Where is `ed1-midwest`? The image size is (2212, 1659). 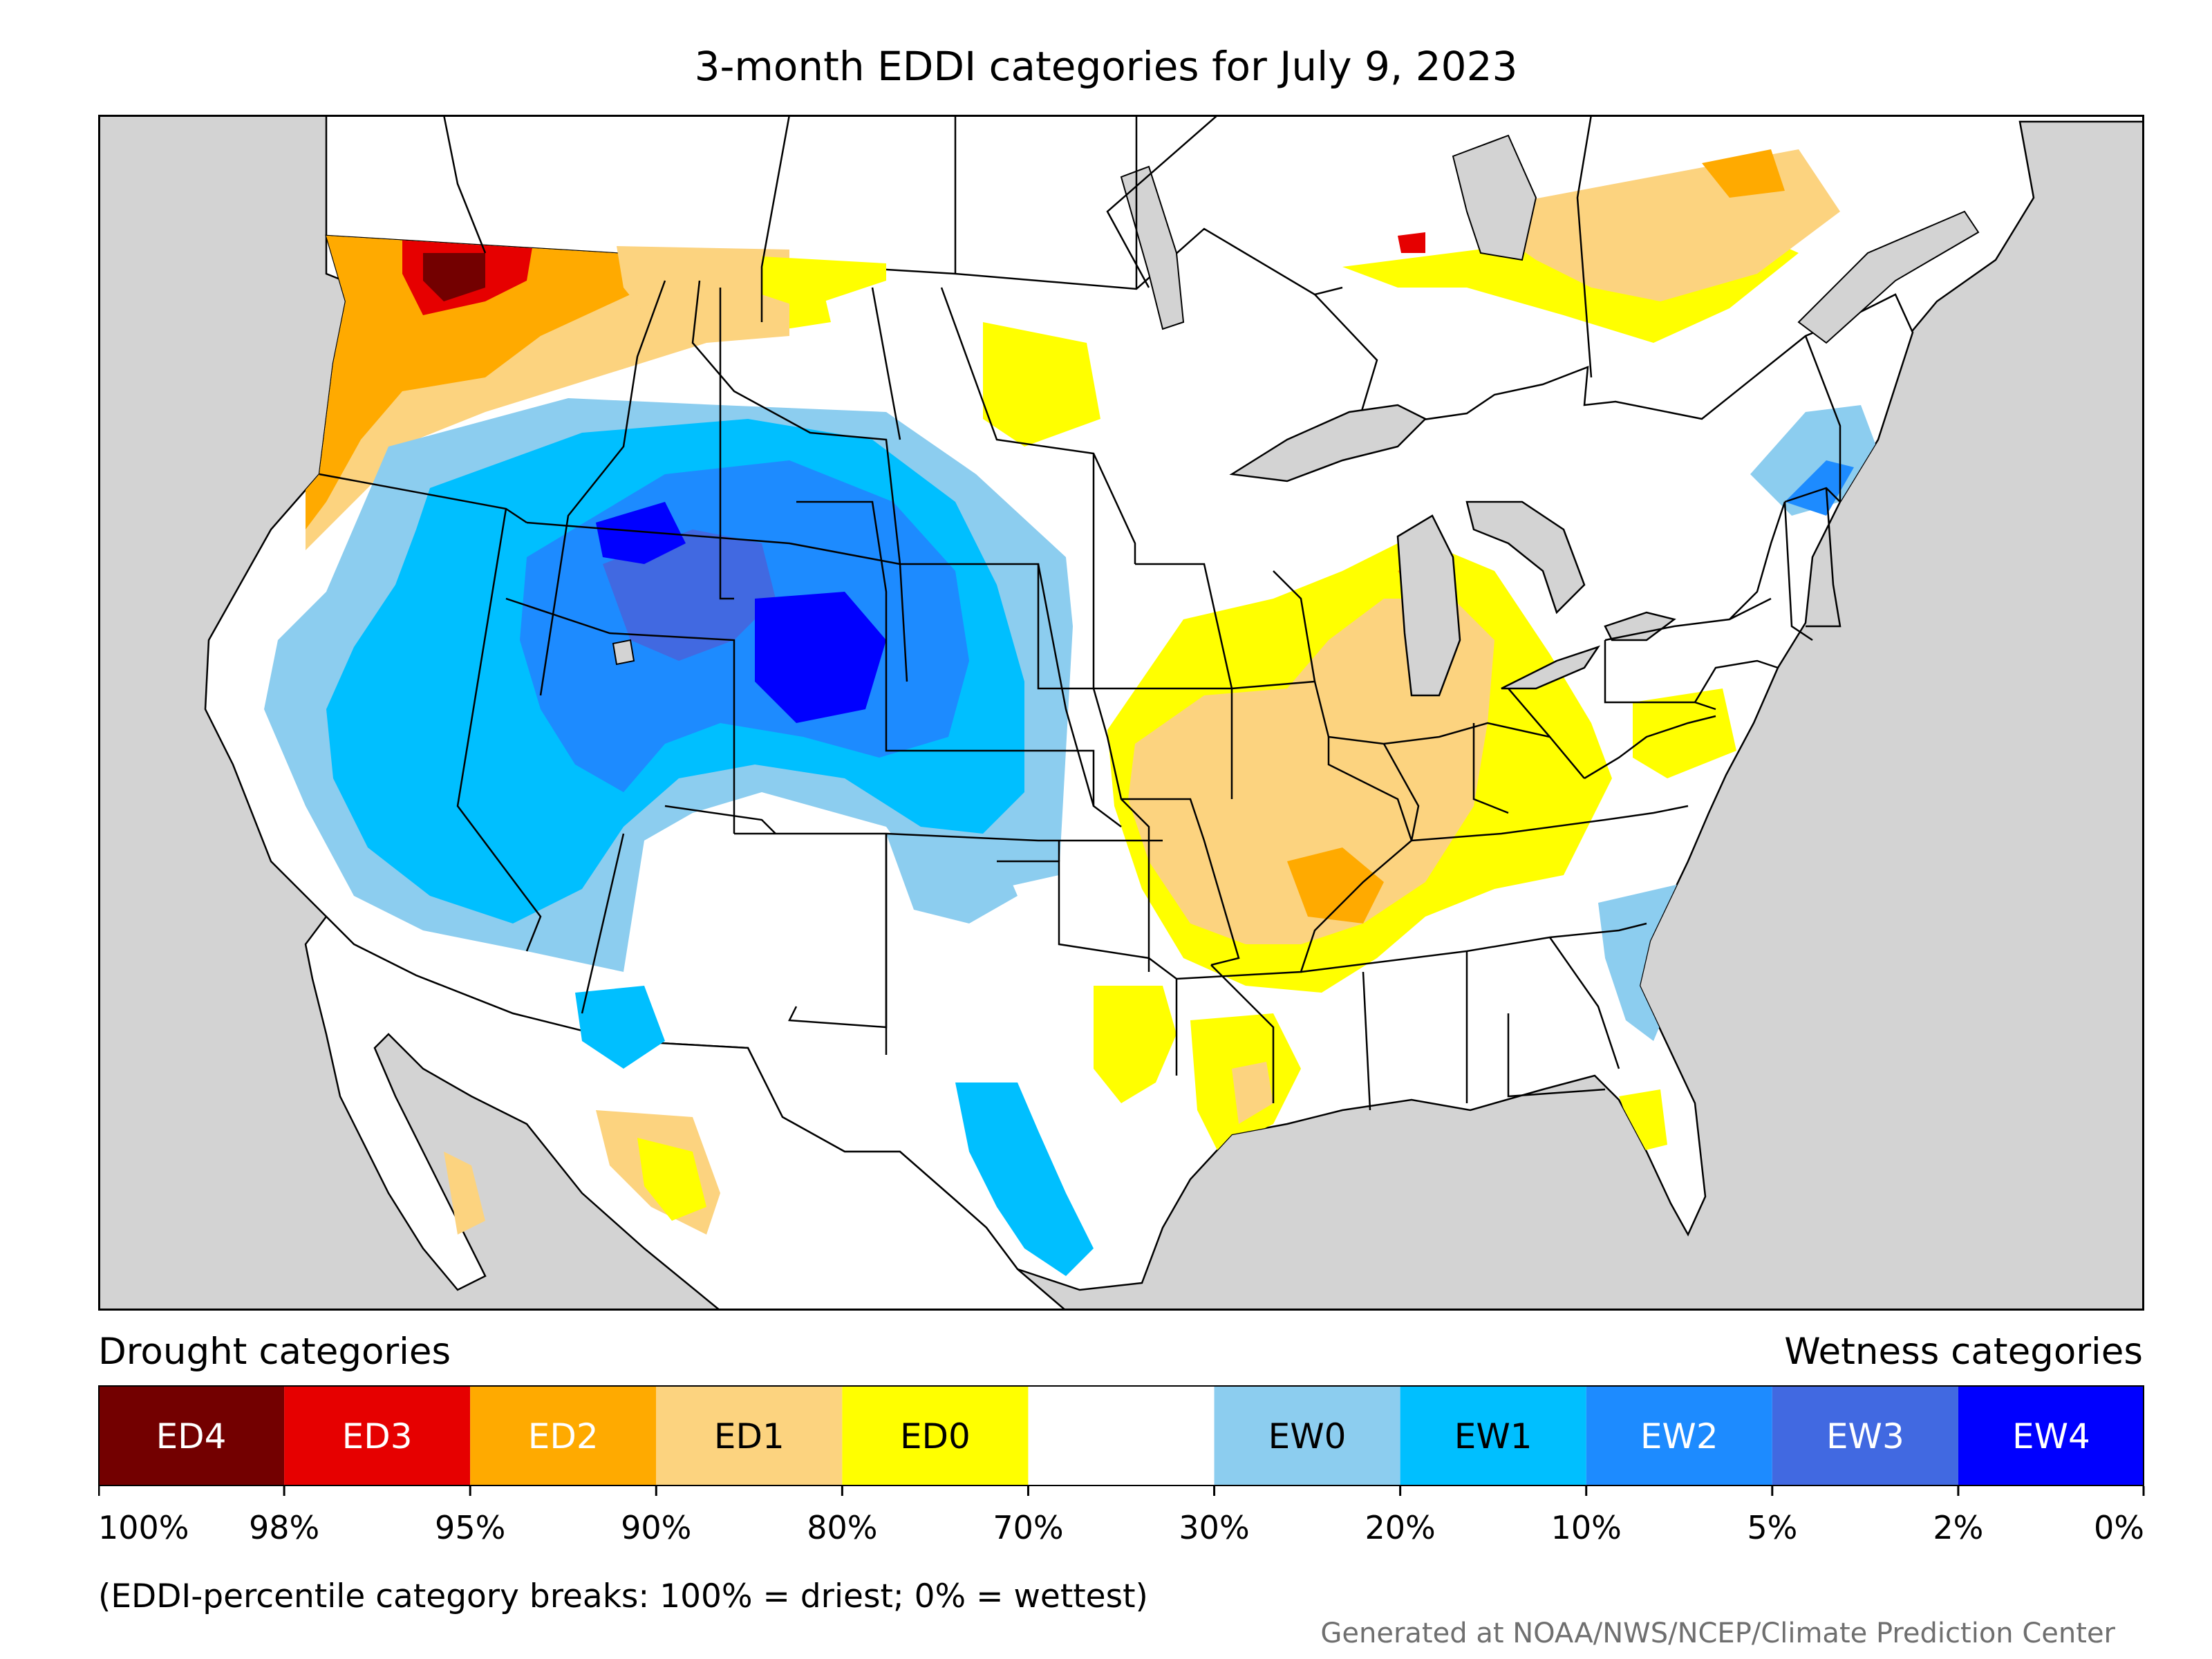 ed1-midwest is located at coordinates (1311, 772).